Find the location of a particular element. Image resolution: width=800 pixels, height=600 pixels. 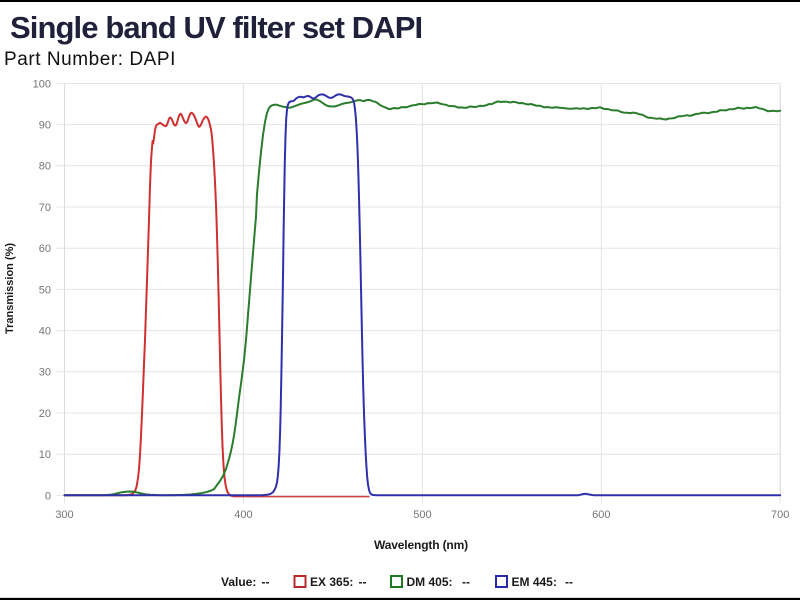

svg-text: 90 is located at coordinates (45, 126).